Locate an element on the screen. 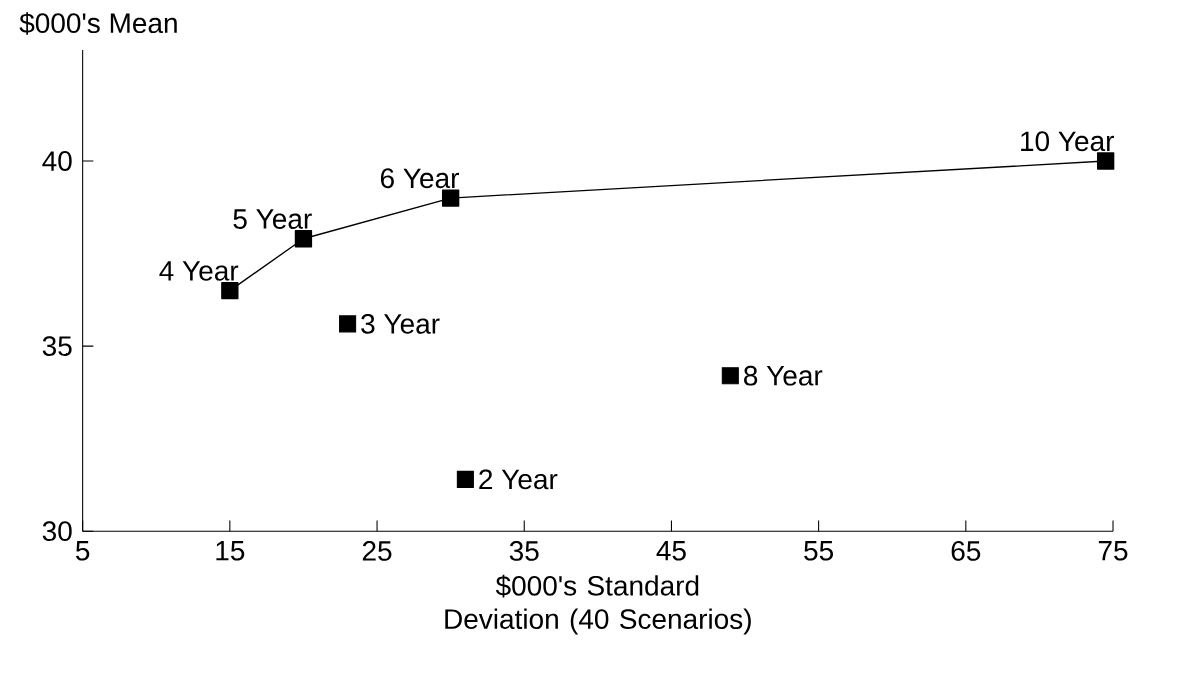 The height and width of the screenshot is (690, 1177). x-axis-title: $000's Standard Deviation (40 Scenarios) is located at coordinates (598, 604).